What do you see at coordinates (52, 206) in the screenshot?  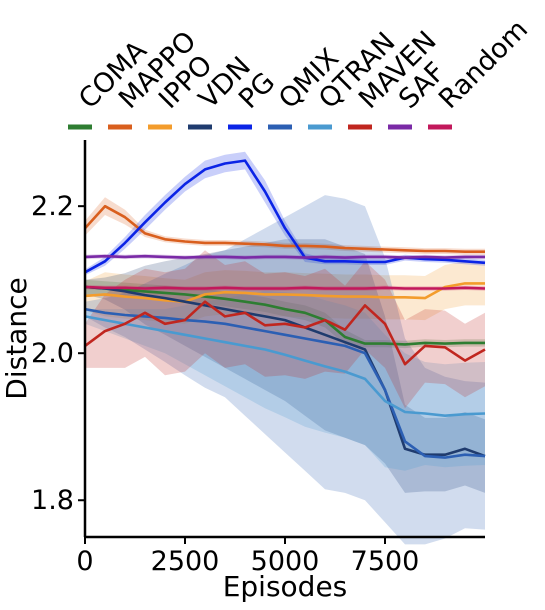 I see `y-tick-label: 2.2` at bounding box center [52, 206].